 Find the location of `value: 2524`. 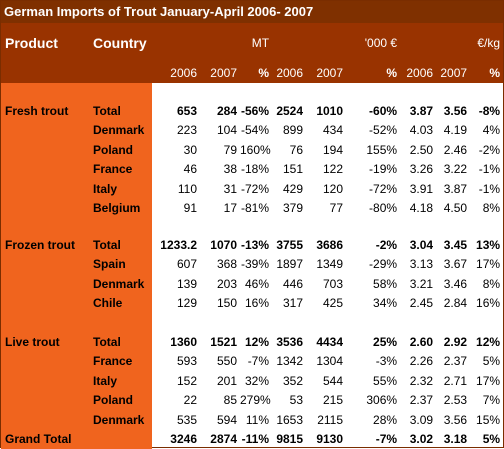

value: 2524 is located at coordinates (289, 111).